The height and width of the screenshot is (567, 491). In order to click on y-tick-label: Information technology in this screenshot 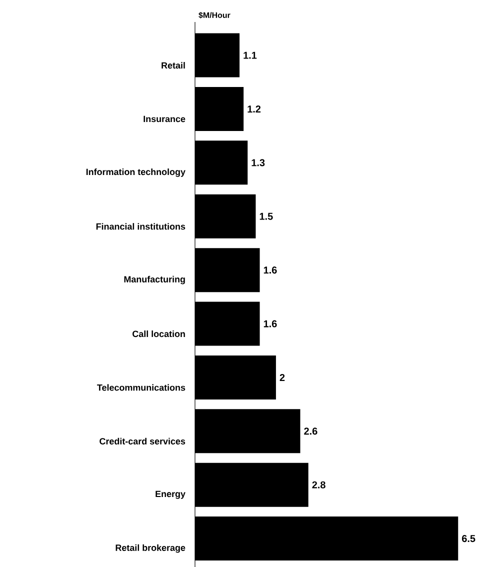, I will do `click(136, 172)`.